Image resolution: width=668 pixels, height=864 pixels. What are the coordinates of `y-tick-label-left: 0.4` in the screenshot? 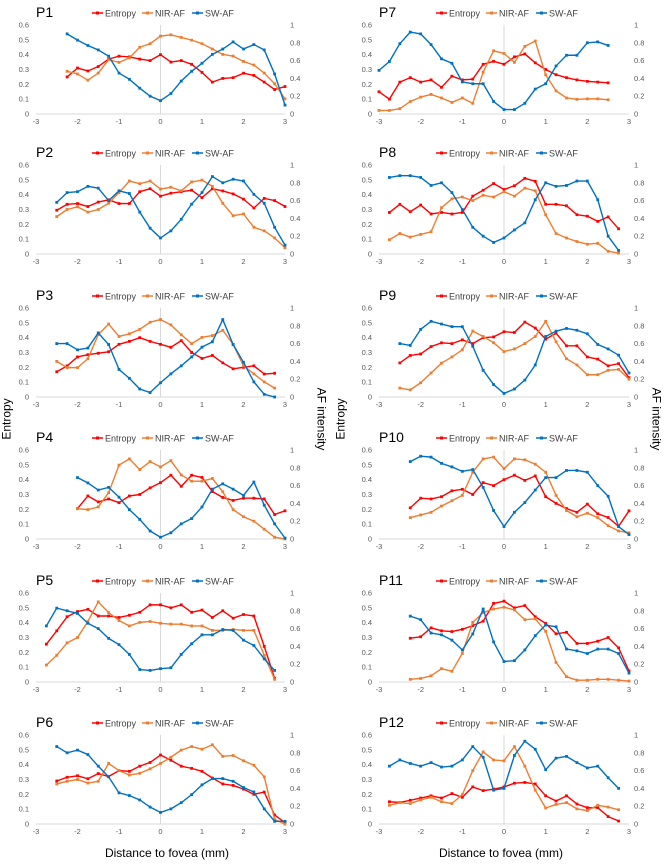 It's located at (24, 337).